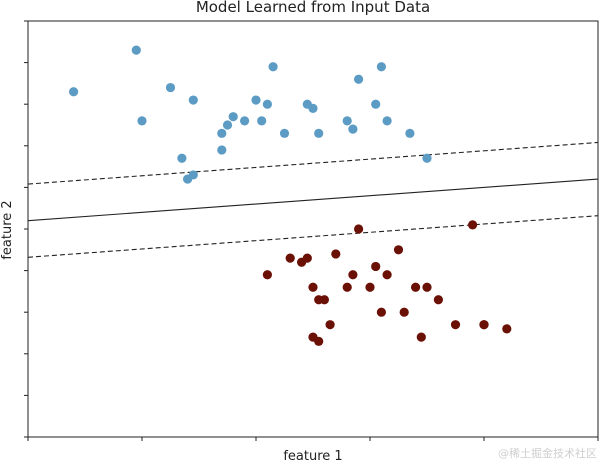 This screenshot has height=461, width=600. Describe the element at coordinates (313, 163) in the screenshot. I see `upper-margin-line` at that location.